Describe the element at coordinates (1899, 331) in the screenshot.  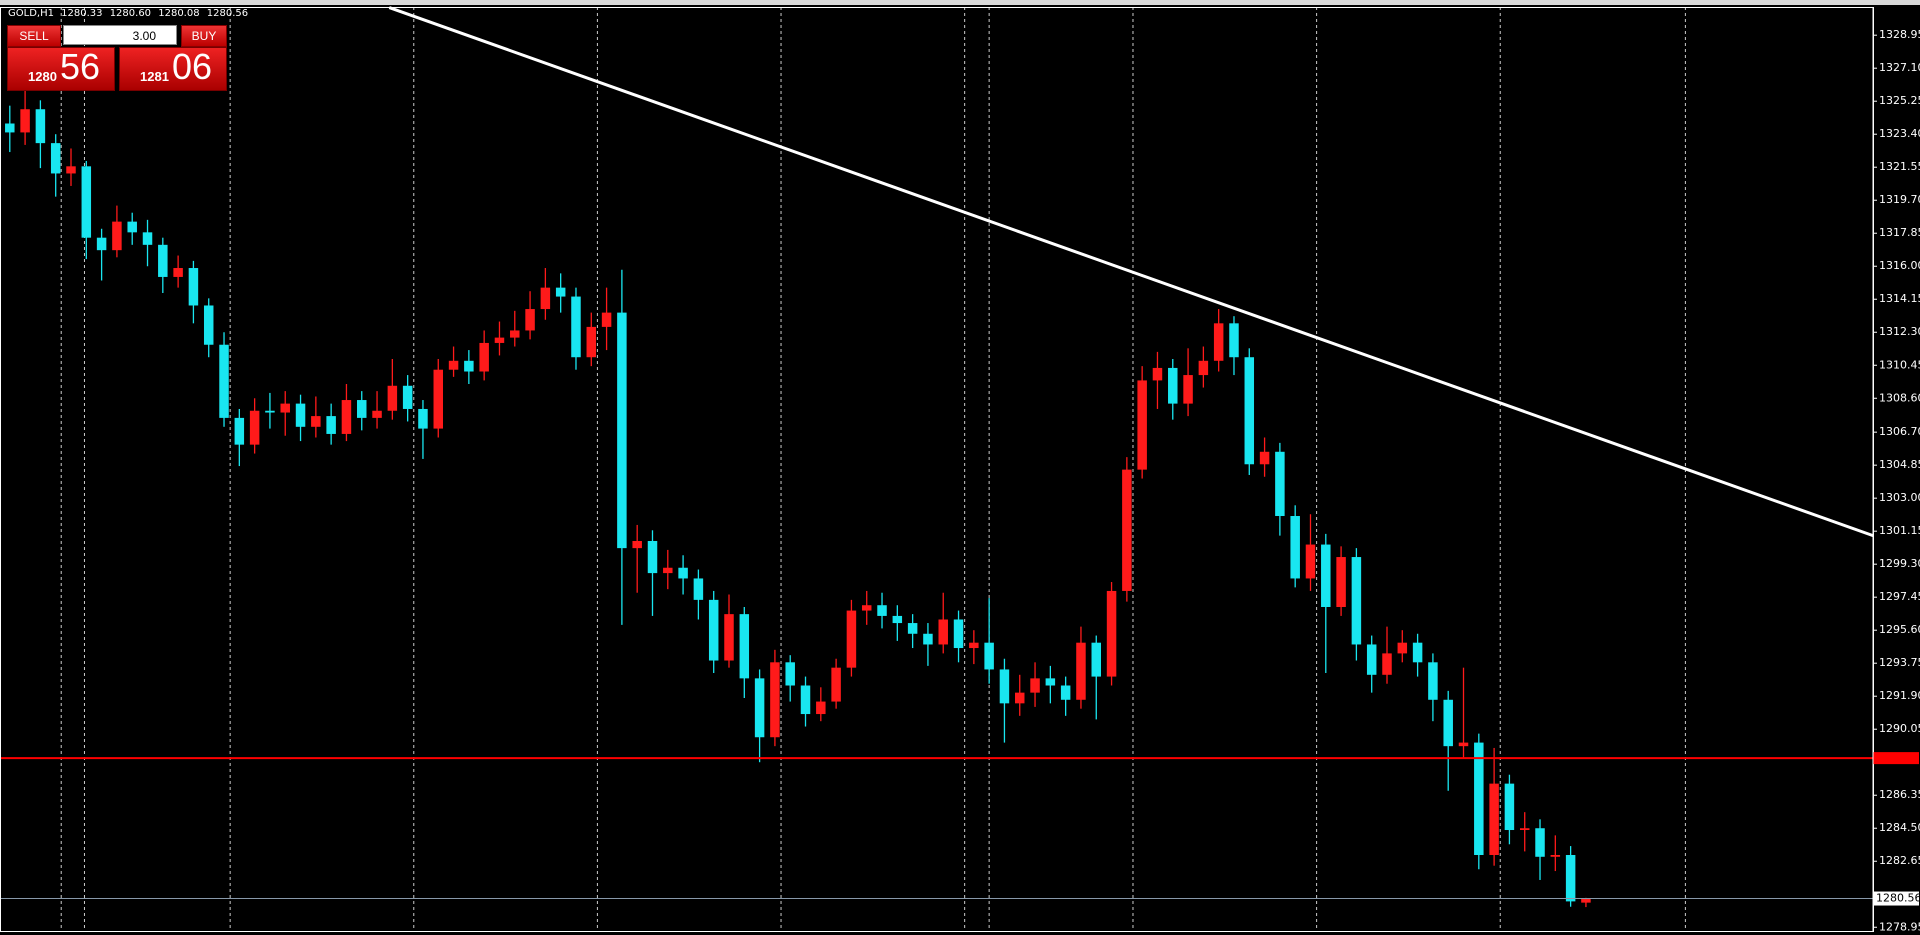
I see `y-tick-label: 1312.30` at that location.